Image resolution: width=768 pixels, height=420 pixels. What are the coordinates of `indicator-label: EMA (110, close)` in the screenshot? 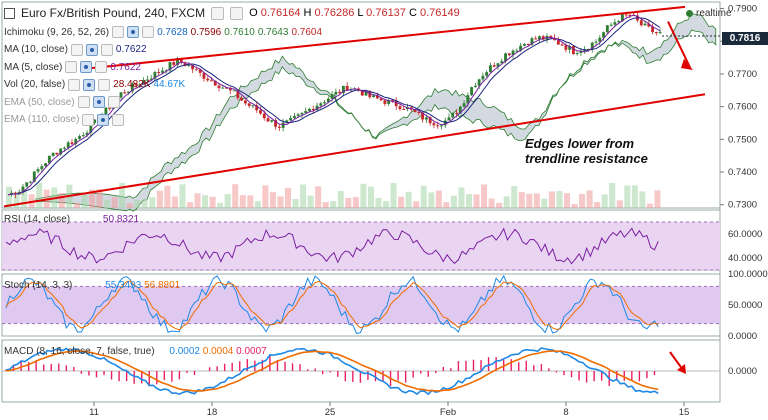 It's located at (42, 119).